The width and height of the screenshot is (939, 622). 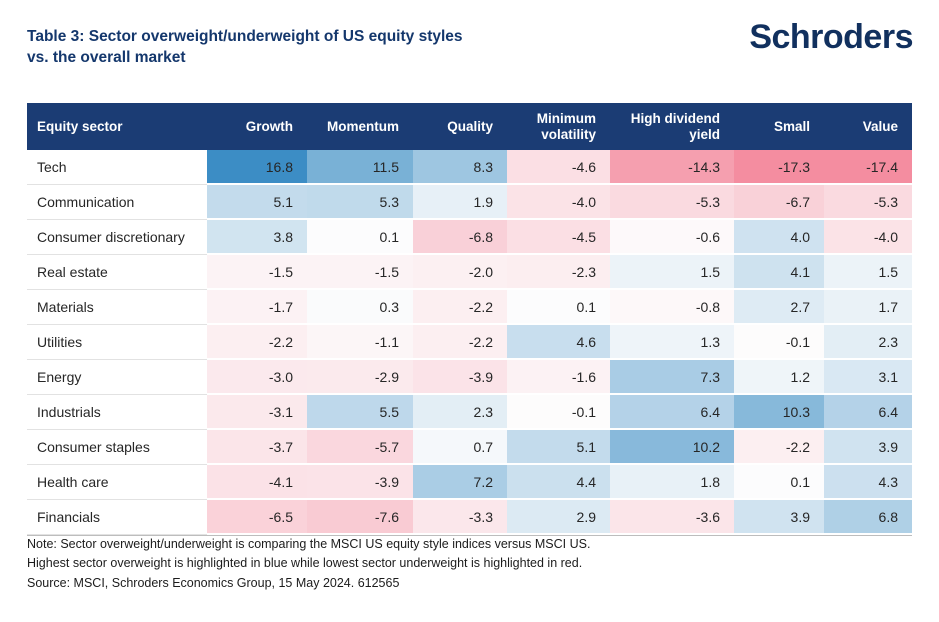 I want to click on heatmap-cell: -4.5, so click(x=558, y=237).